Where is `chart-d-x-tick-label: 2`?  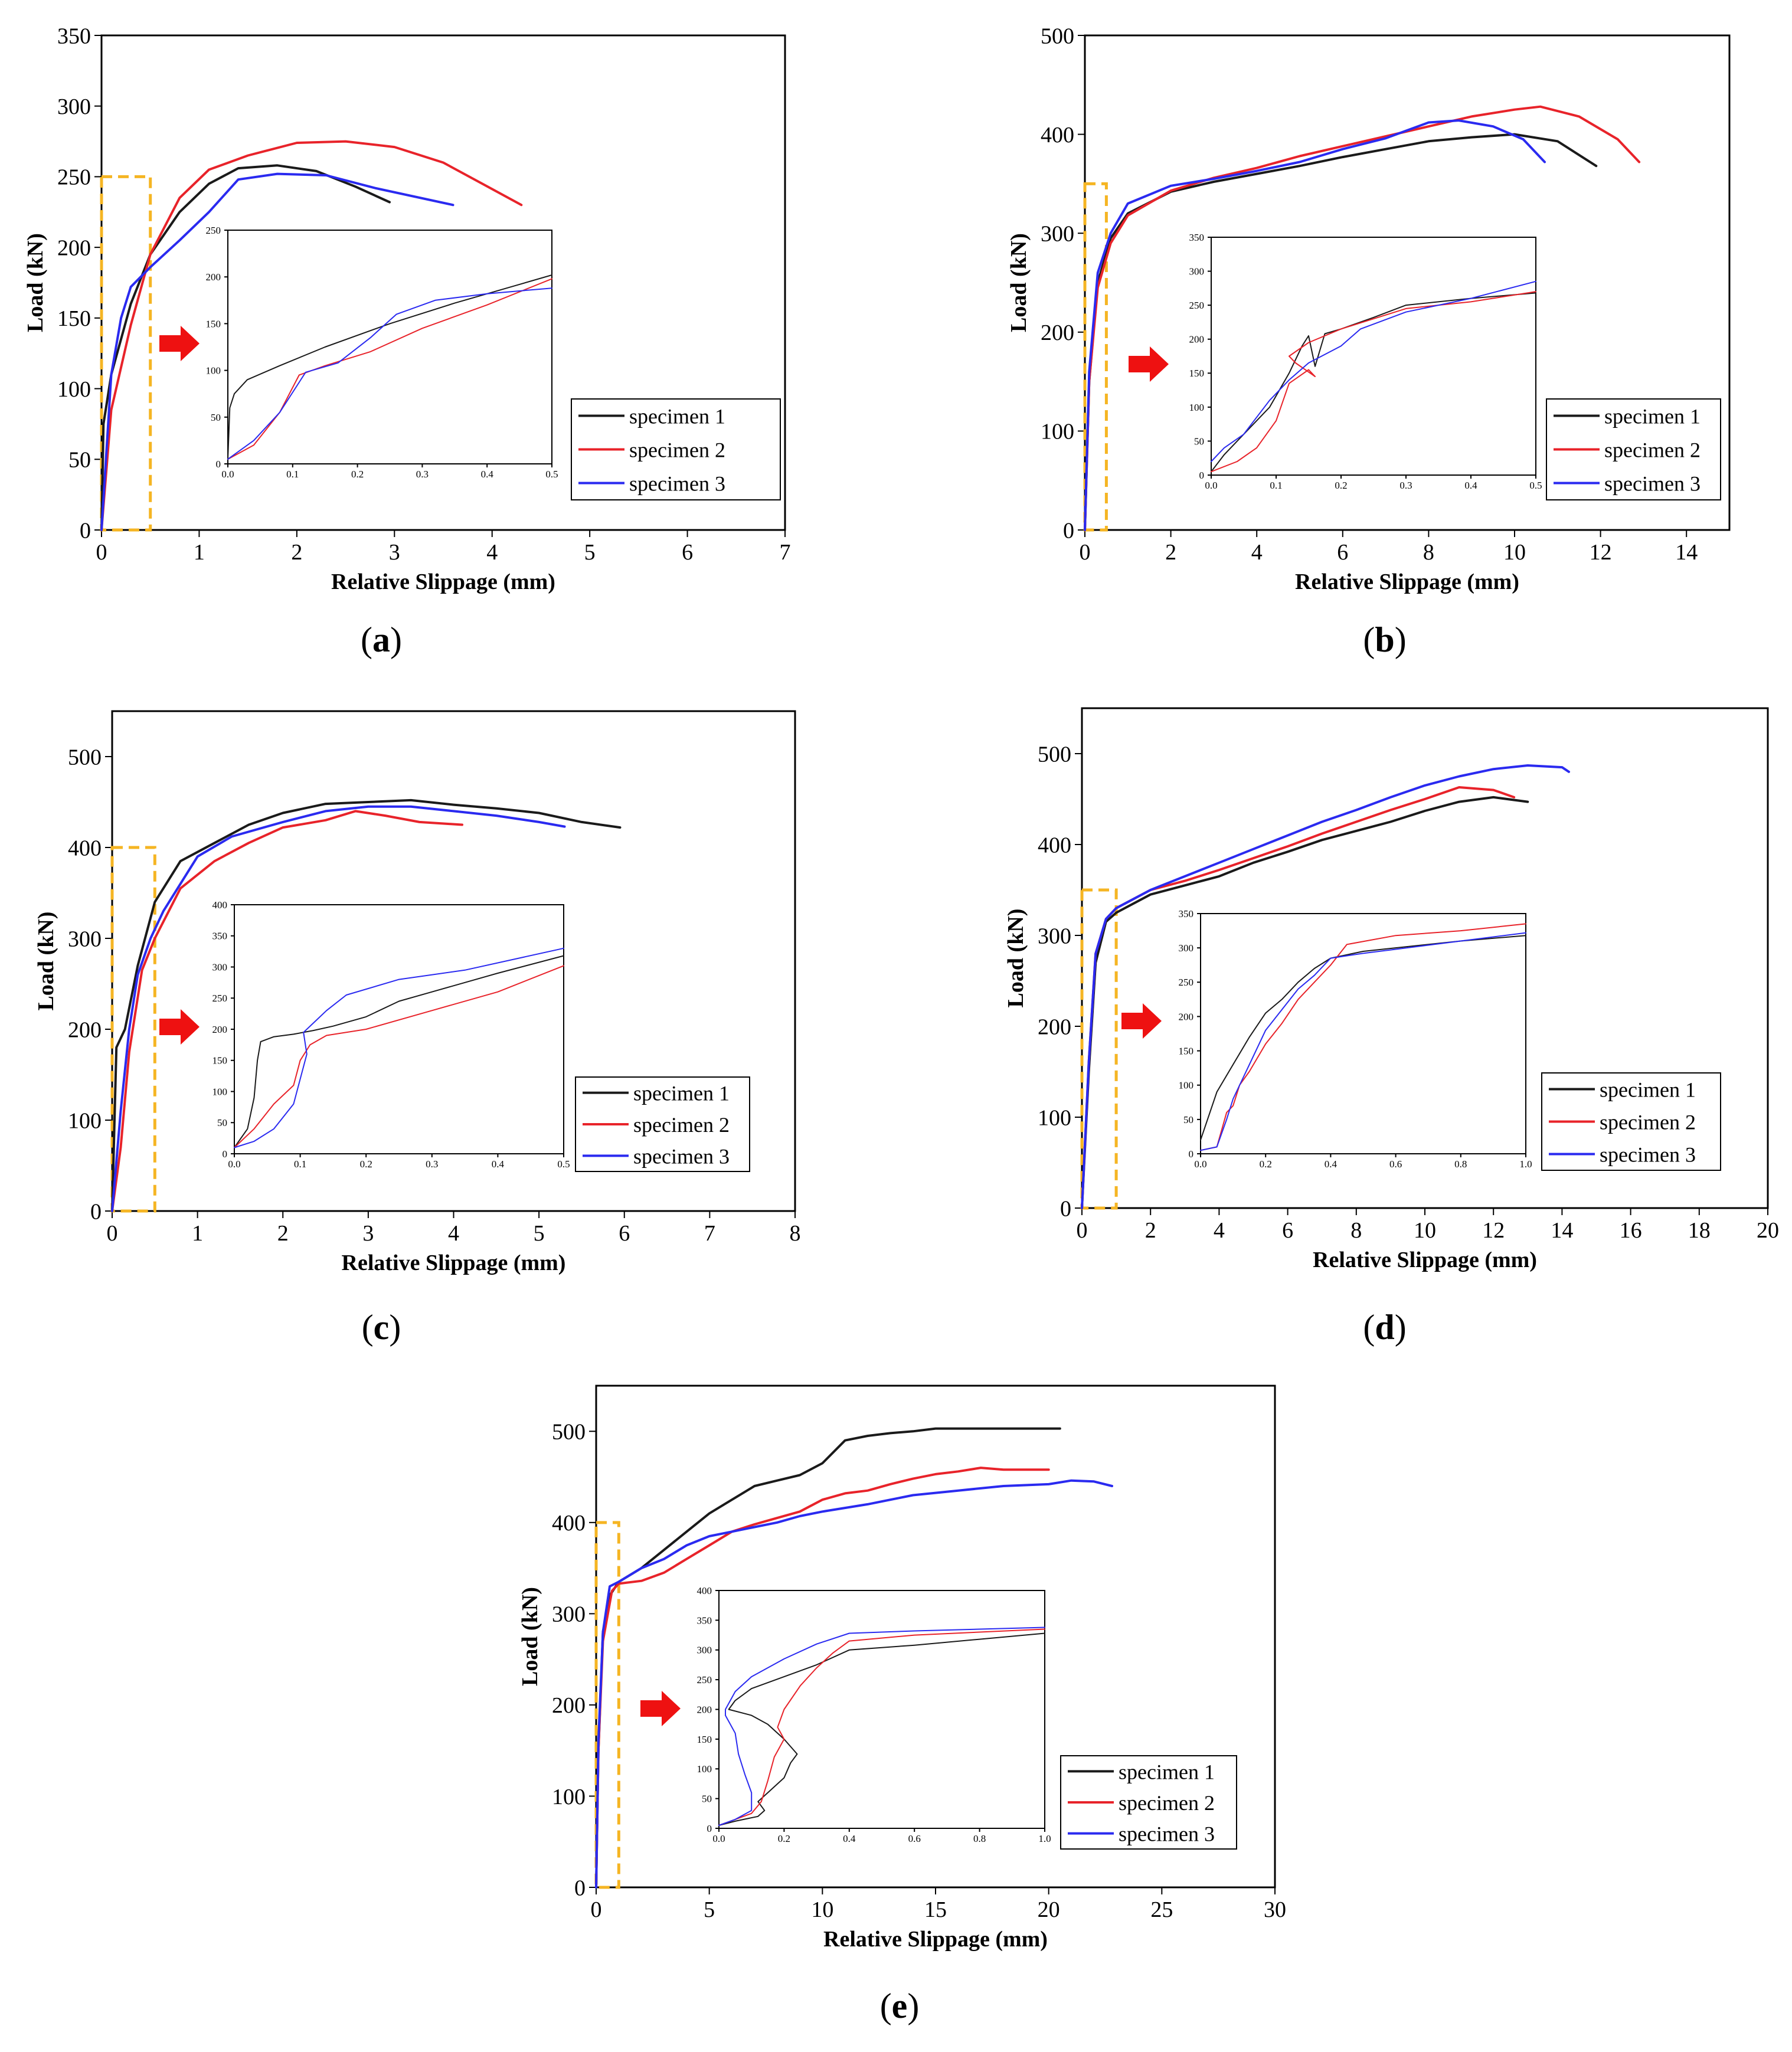
chart-d-x-tick-label: 2 is located at coordinates (1150, 1230).